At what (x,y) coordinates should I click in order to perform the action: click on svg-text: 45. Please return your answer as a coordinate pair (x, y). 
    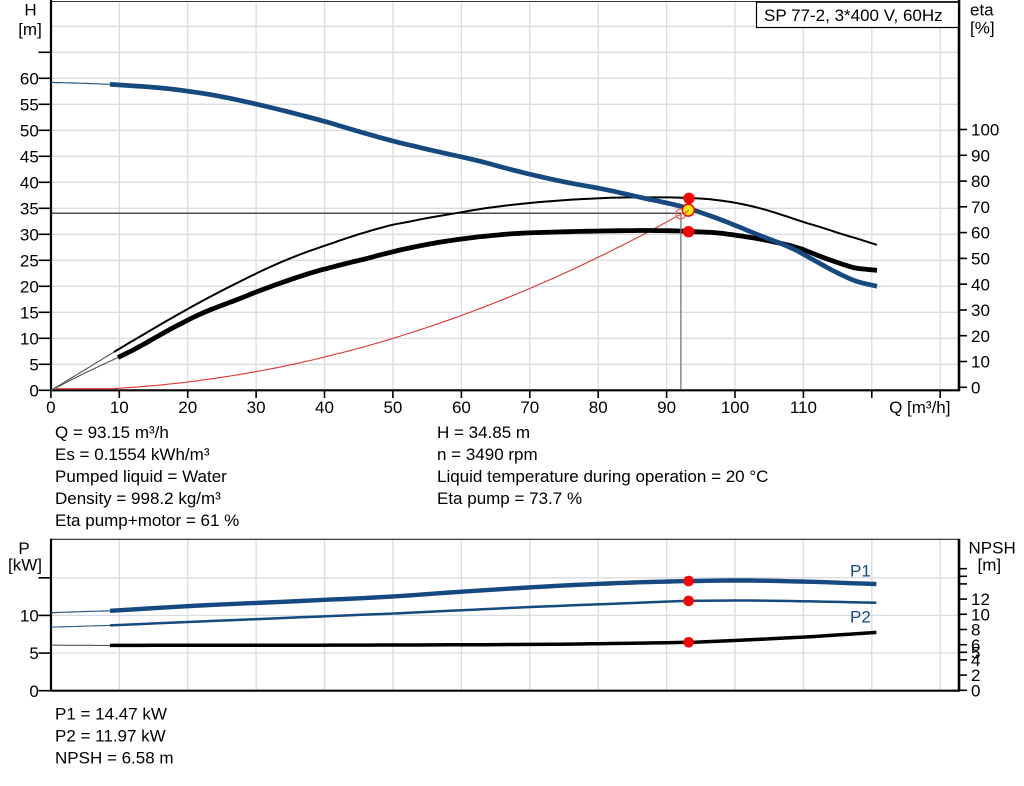
    Looking at the image, I should click on (29, 156).